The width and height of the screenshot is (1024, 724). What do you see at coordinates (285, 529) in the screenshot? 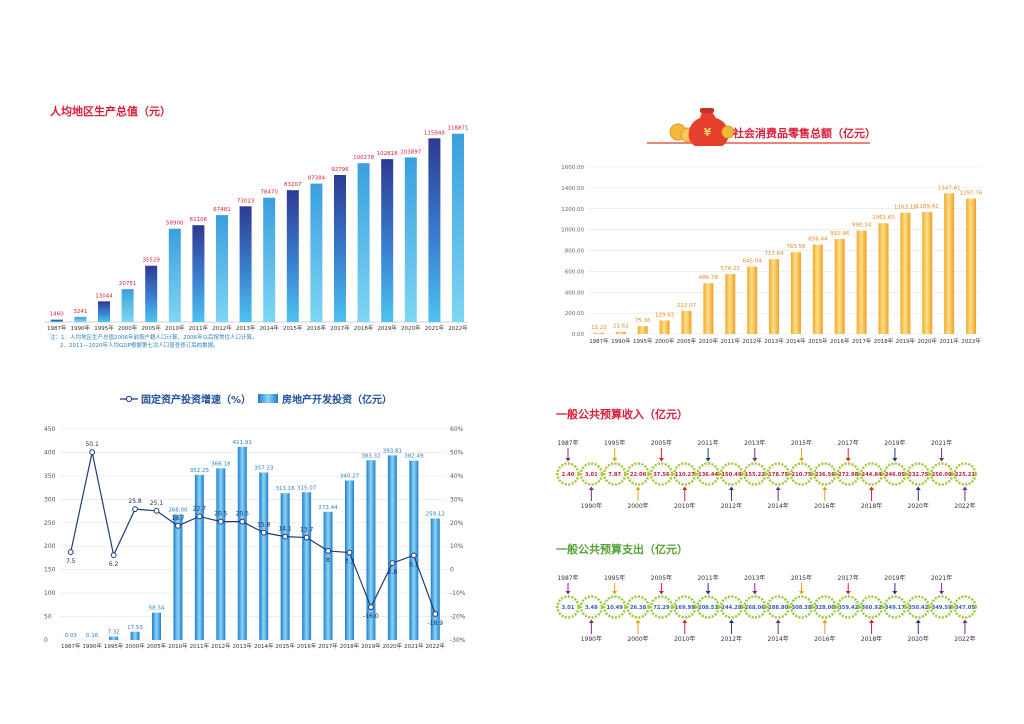
I see `growth-rate-label: 14.1` at bounding box center [285, 529].